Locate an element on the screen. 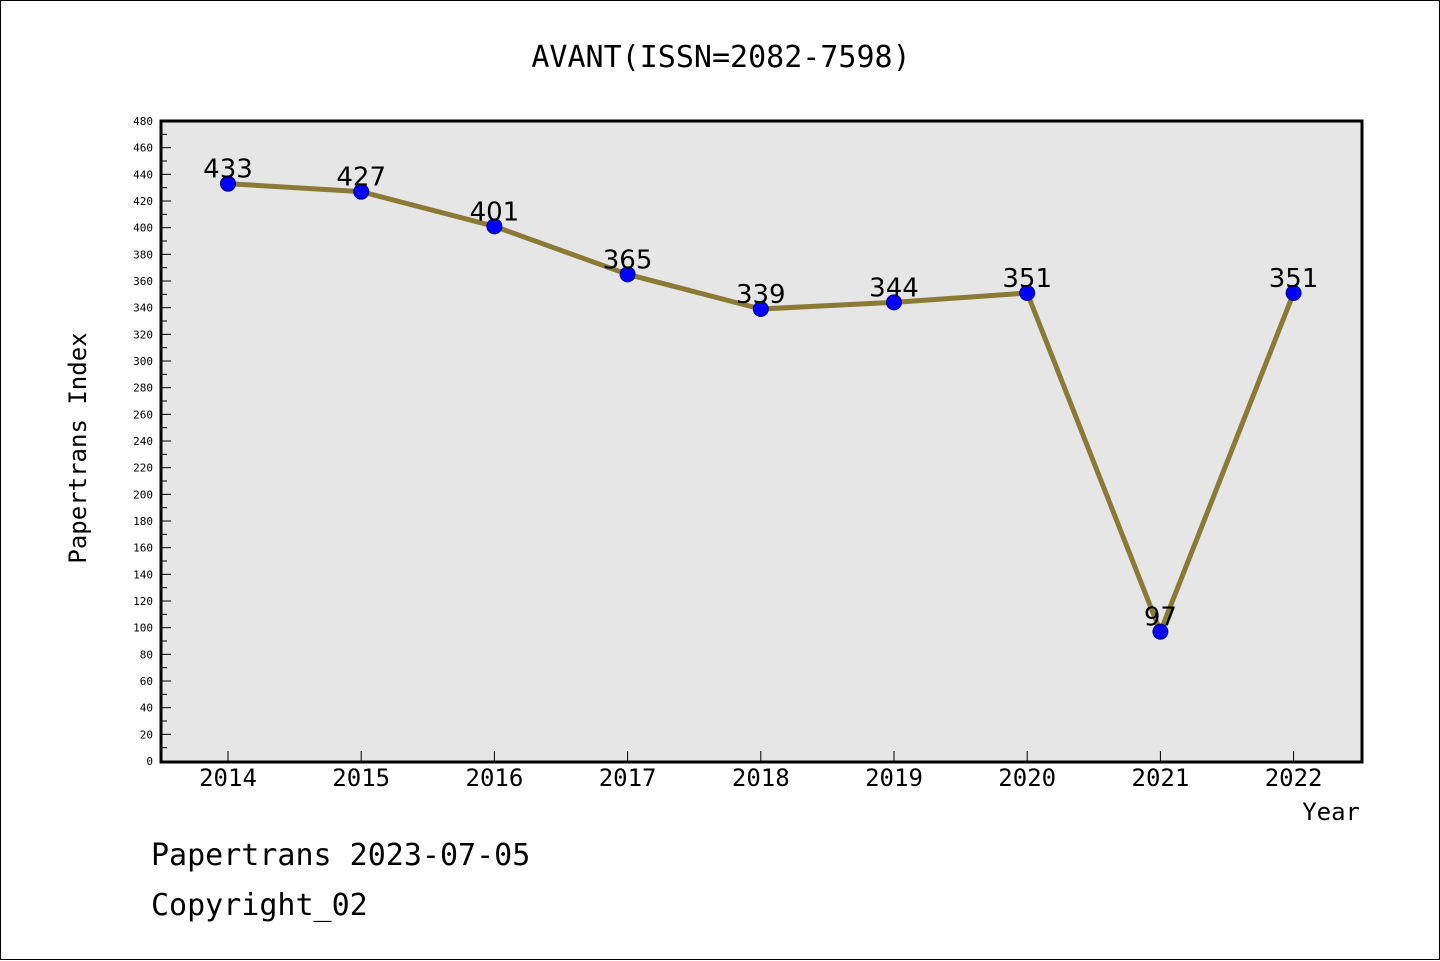 This screenshot has height=961, width=1440. y-tick-label: 180 is located at coordinates (143, 521).